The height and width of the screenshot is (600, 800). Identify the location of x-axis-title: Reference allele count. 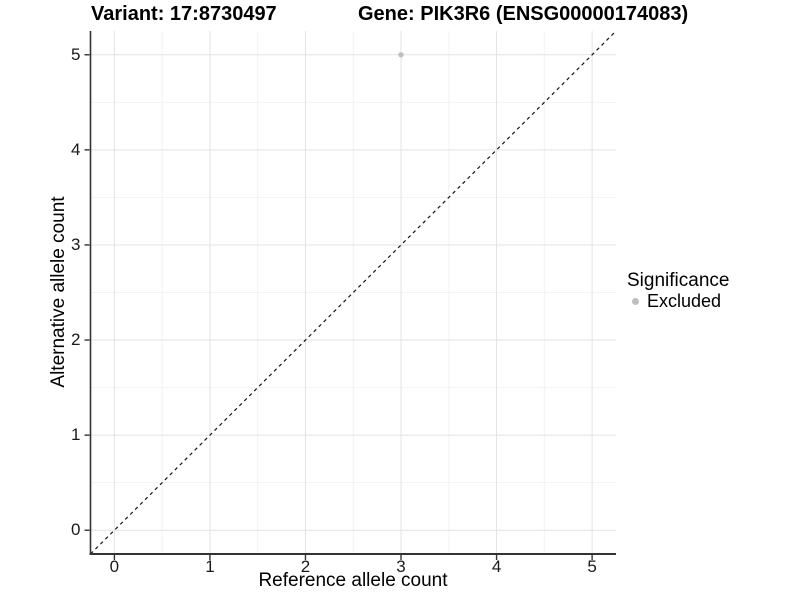
(353, 580).